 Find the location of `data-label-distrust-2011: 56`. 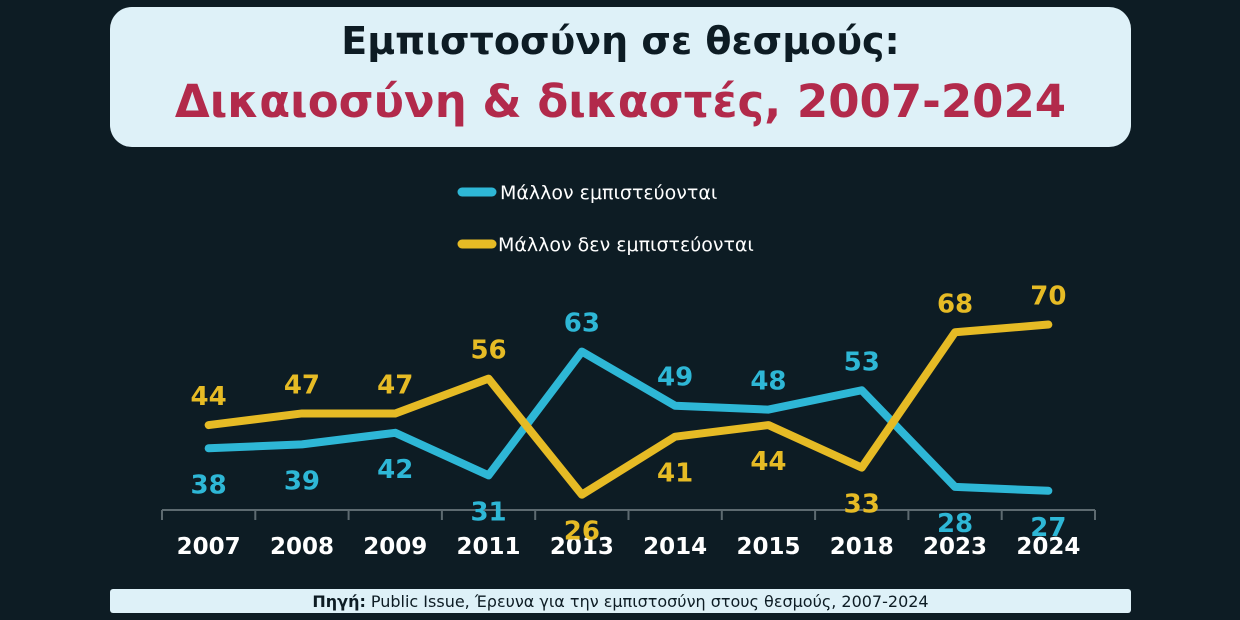

data-label-distrust-2011: 56 is located at coordinates (488, 351).